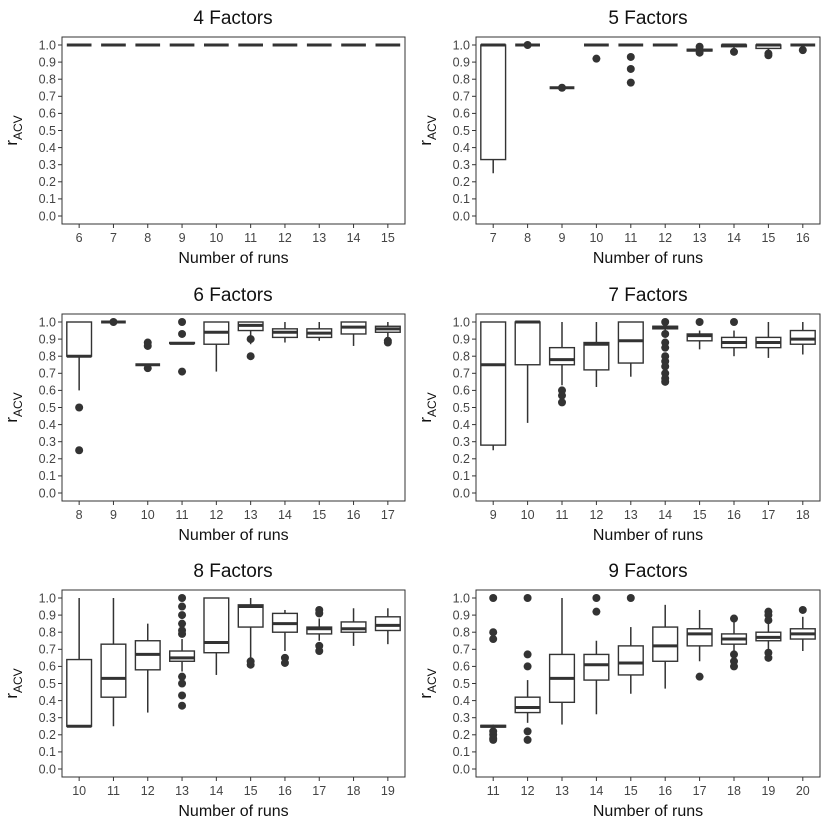  I want to click on x-tick-label: 8, so click(79, 515).